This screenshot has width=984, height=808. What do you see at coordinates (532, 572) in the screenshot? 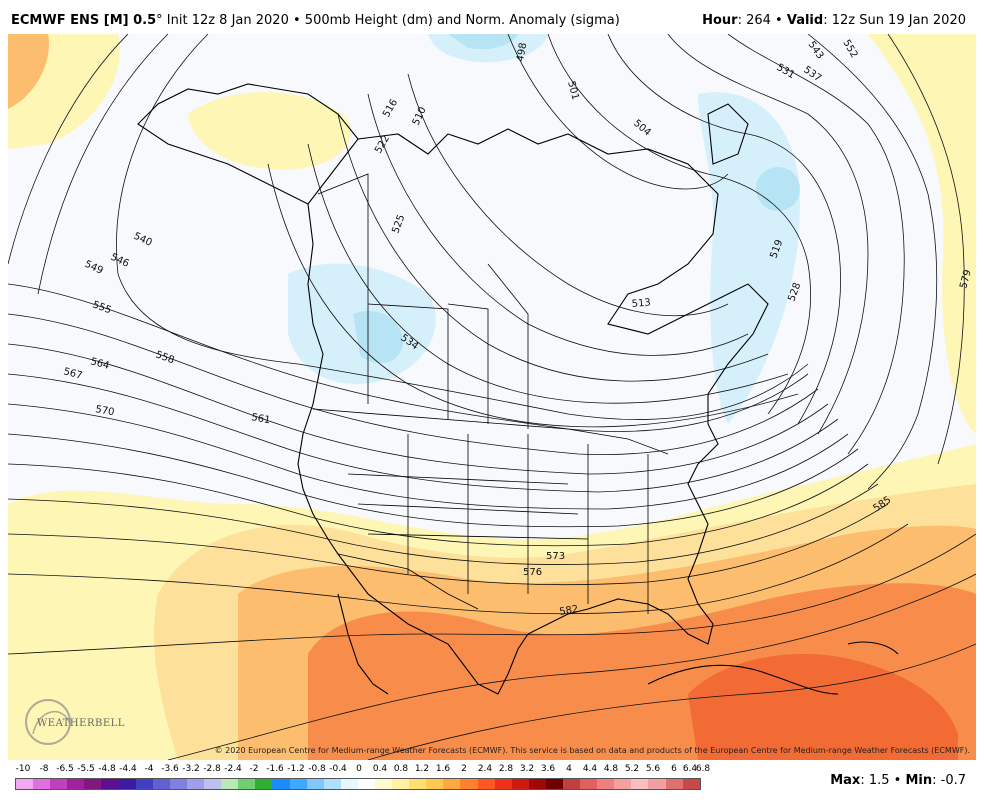
I see `contour-label: 576` at bounding box center [532, 572].